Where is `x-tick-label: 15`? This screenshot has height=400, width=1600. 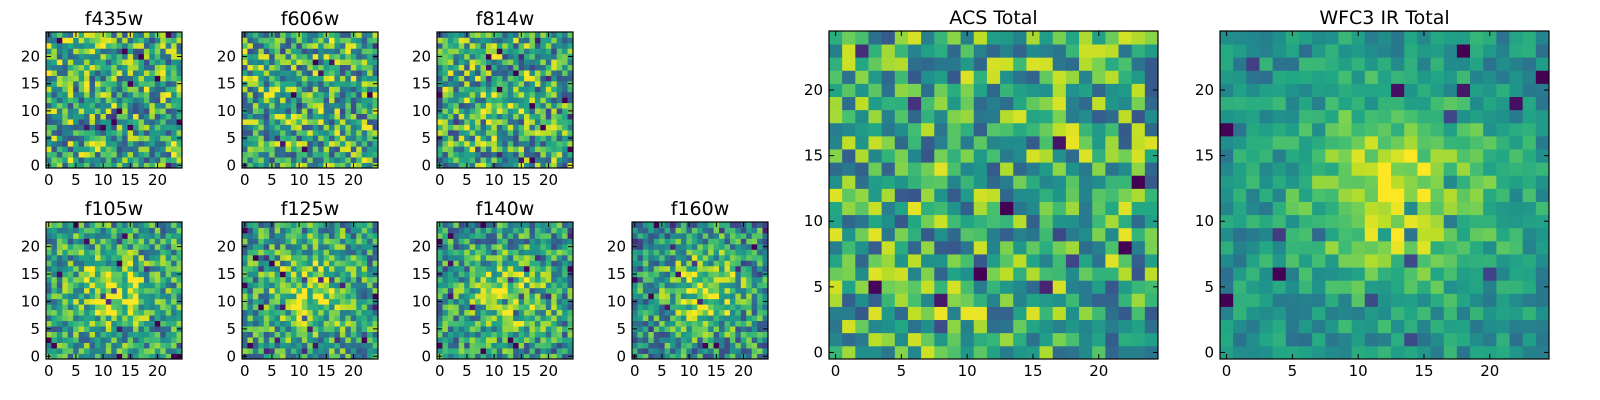
x-tick-label: 15 is located at coordinates (716, 371).